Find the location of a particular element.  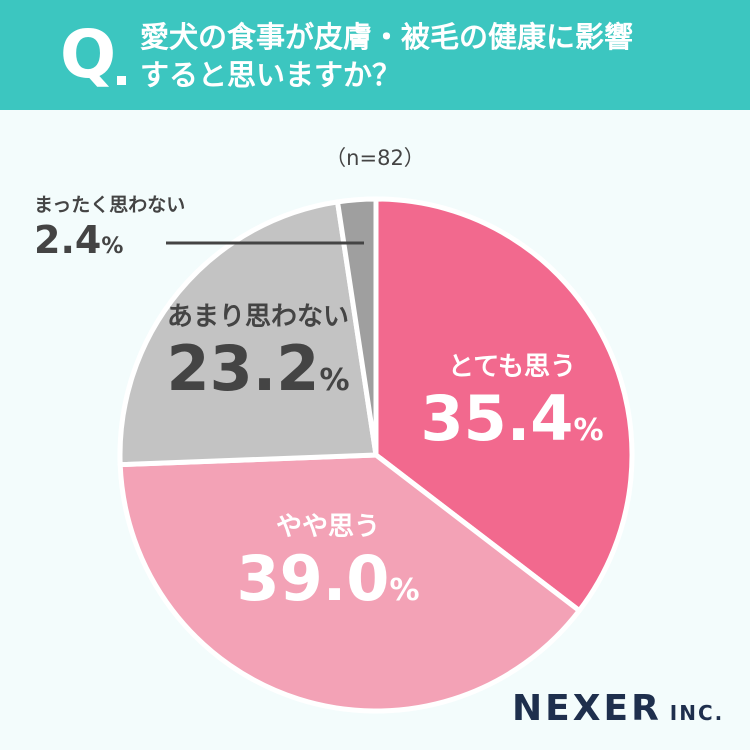

question-header: Q 愛犬の食事が皮膚・被毛の健康に影響 すると思いますか？ is located at coordinates (375, 55).